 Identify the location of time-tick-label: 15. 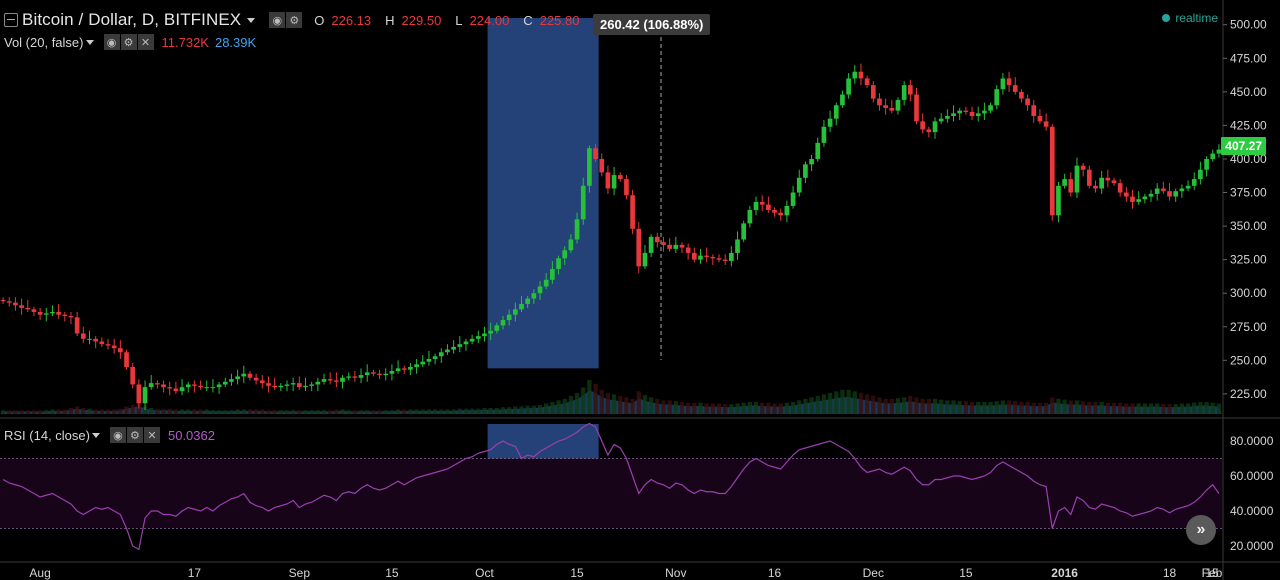
(392, 573).